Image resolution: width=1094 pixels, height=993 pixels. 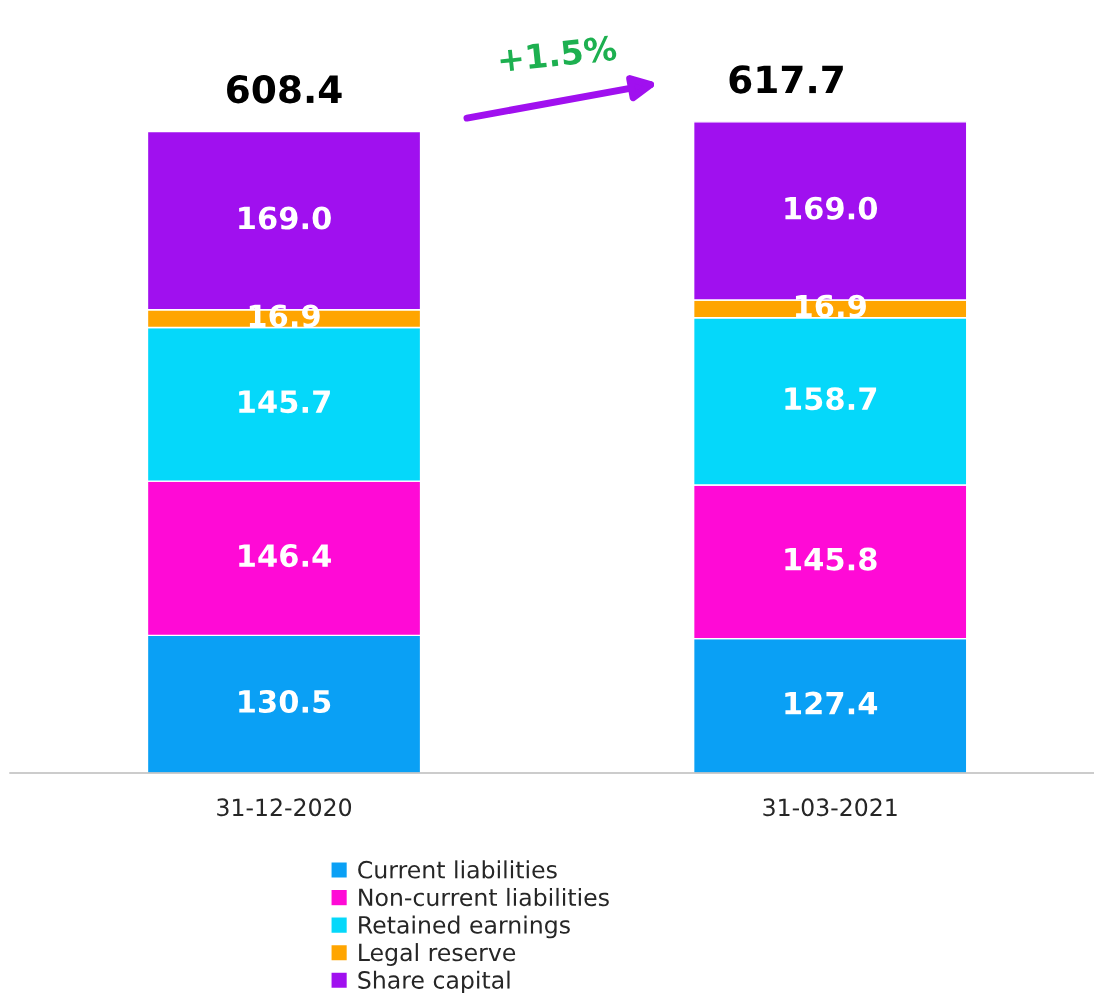 I want to click on data-label: 145.7, so click(x=284, y=402).